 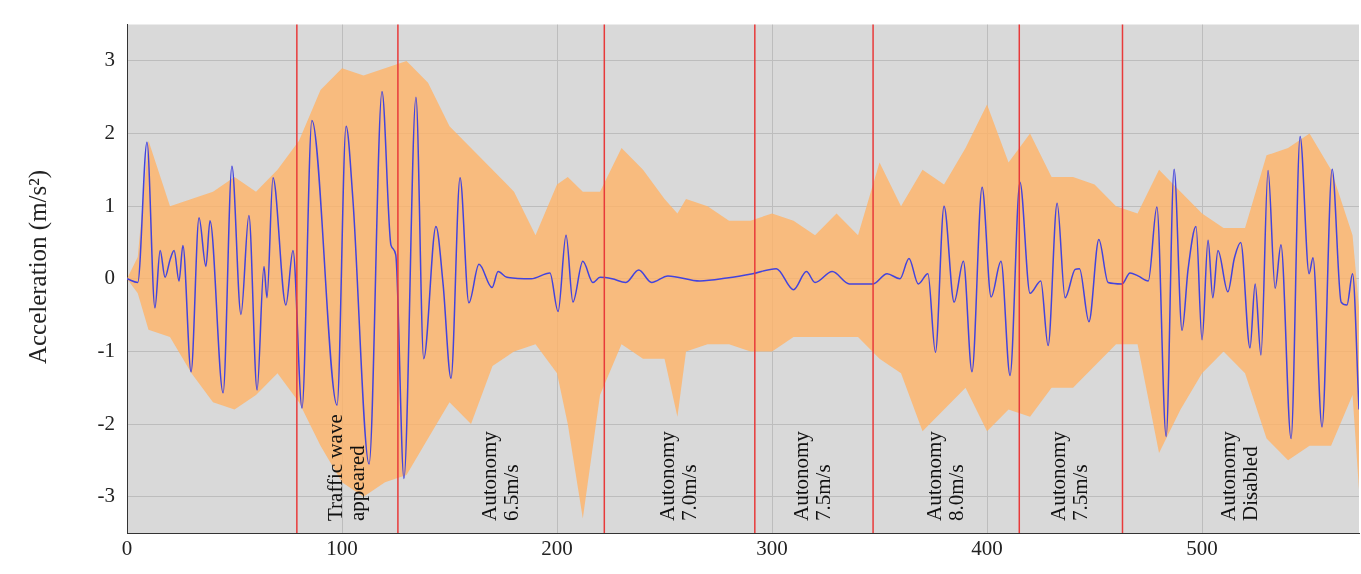 What do you see at coordinates (109, 59) in the screenshot?
I see `y-tick-label: 3` at bounding box center [109, 59].